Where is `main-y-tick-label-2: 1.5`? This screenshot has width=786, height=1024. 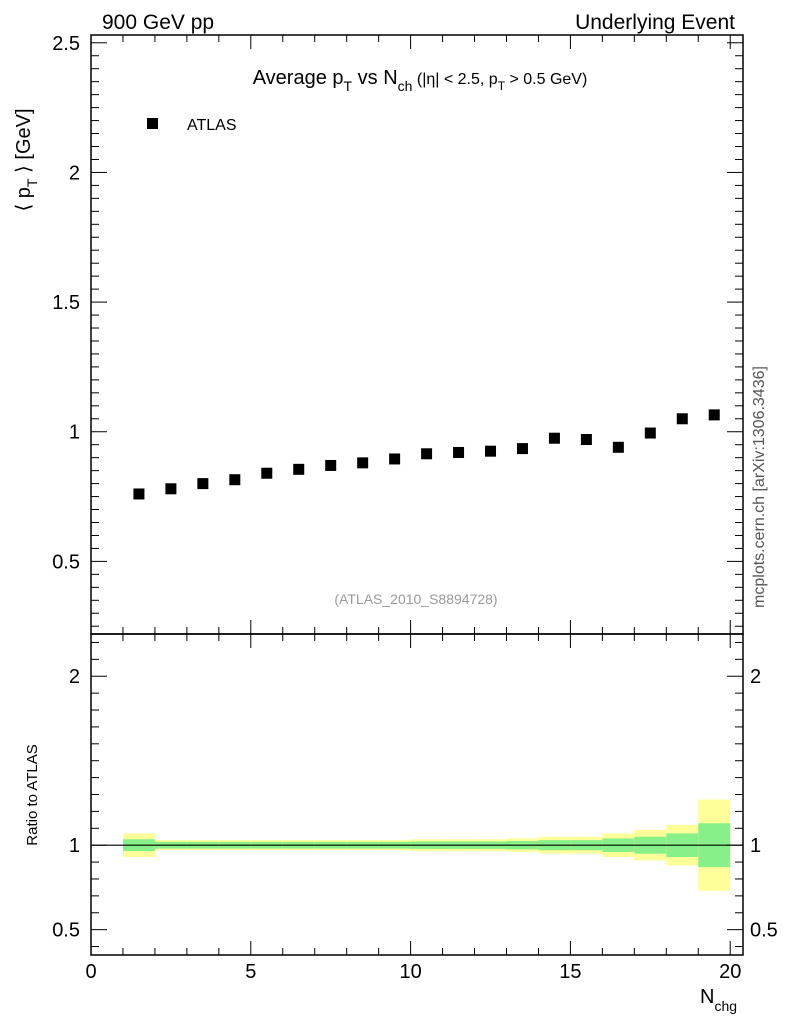
main-y-tick-label-2: 1.5 is located at coordinates (66, 303).